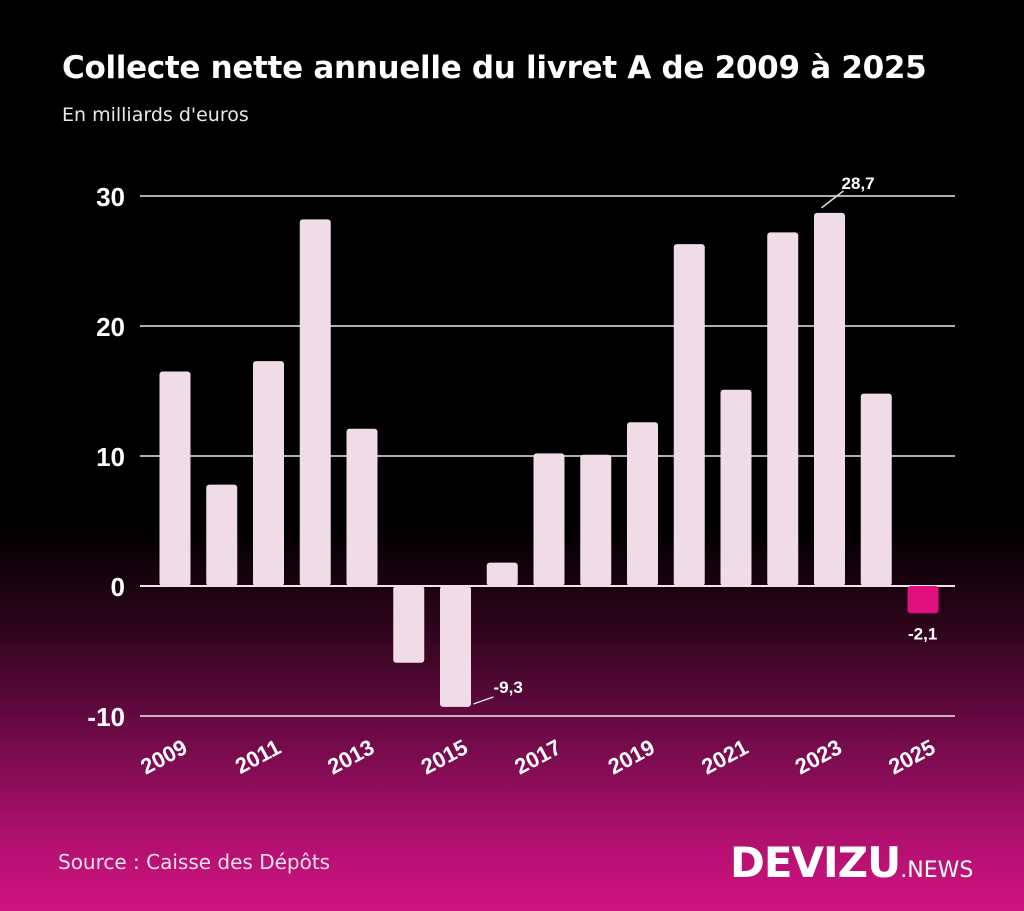 This screenshot has height=911, width=1024. Describe the element at coordinates (922, 633) in the screenshot. I see `data-label-2025: -2,1` at that location.